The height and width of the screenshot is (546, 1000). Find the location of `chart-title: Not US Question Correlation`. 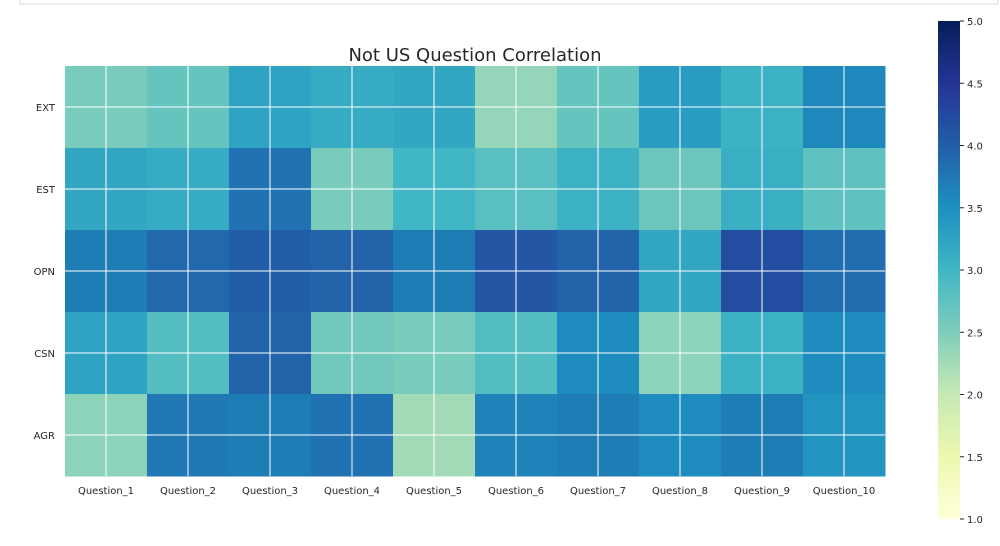

chart-title: Not US Question Correlation is located at coordinates (474, 55).